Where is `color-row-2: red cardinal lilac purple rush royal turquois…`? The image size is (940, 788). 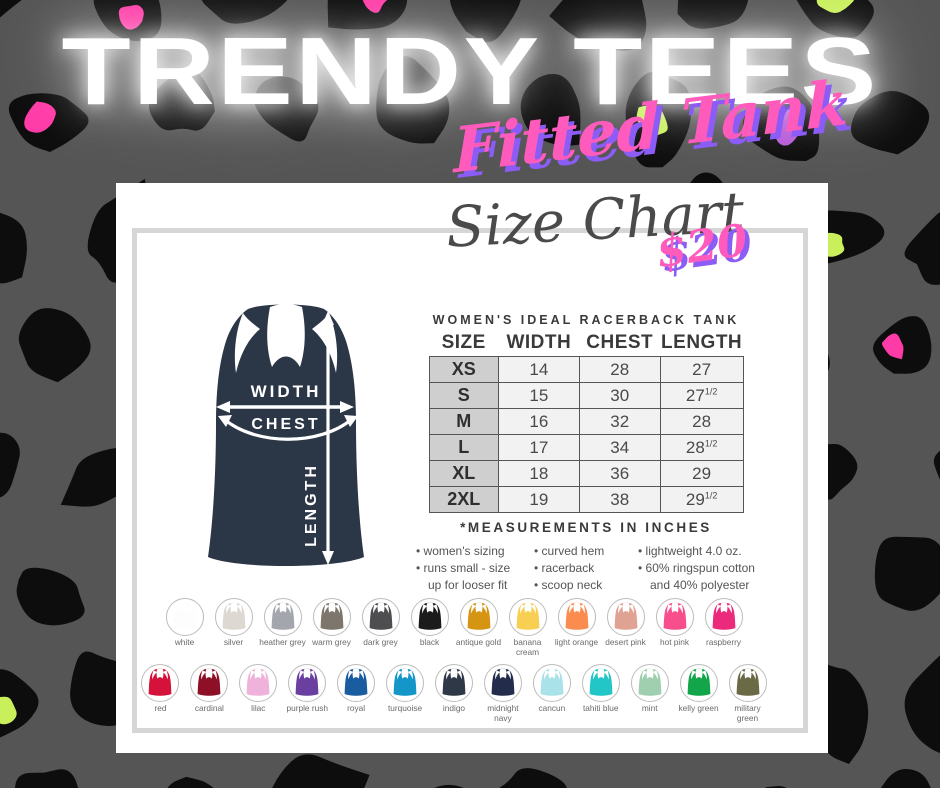
color-row-2: red cardinal lilac purple rush royal turquois… is located at coordinates (454, 693).